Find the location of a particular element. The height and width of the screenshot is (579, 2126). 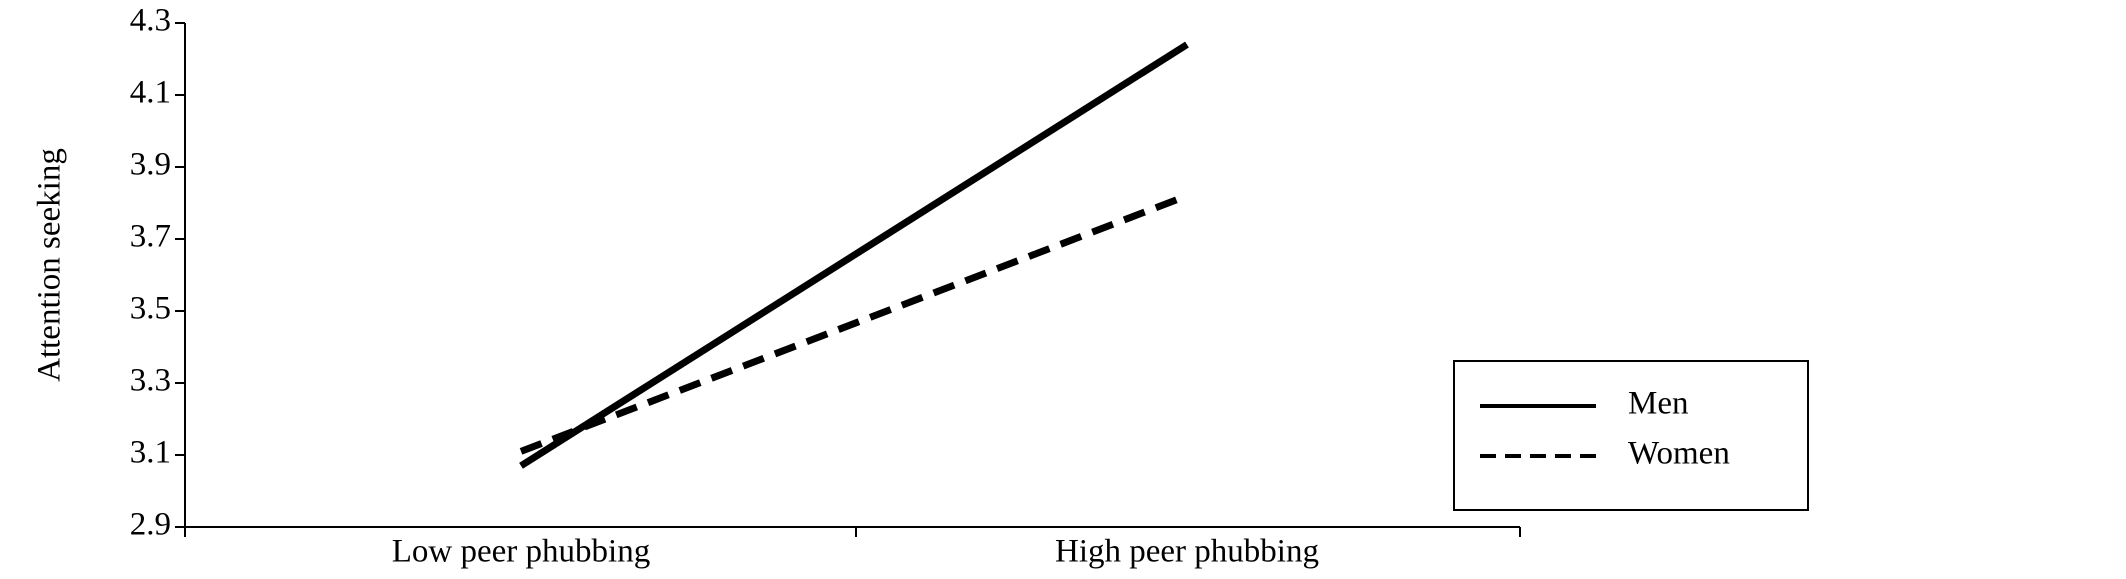

y-tick-label: 3.3 is located at coordinates (150, 381).